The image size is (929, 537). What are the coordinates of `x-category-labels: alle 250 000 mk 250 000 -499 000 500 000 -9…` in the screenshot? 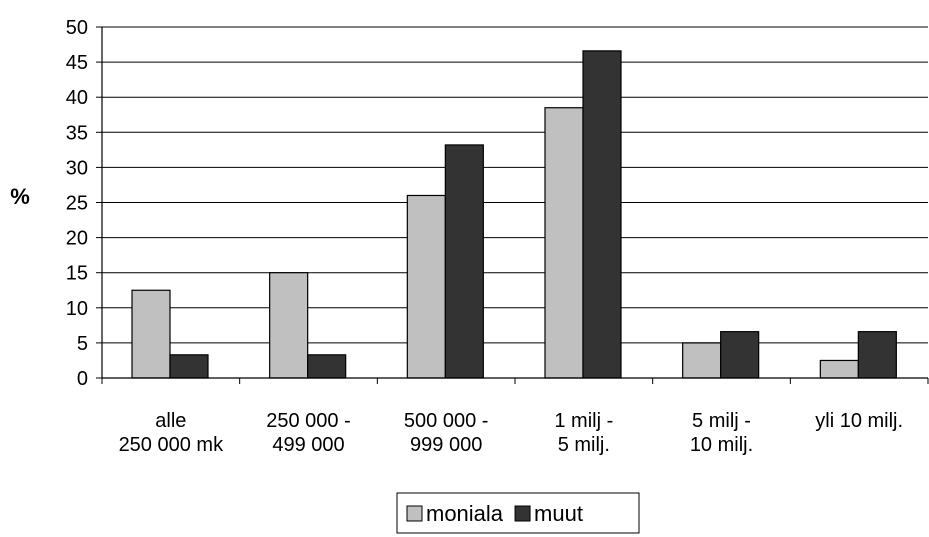 It's located at (511, 433).